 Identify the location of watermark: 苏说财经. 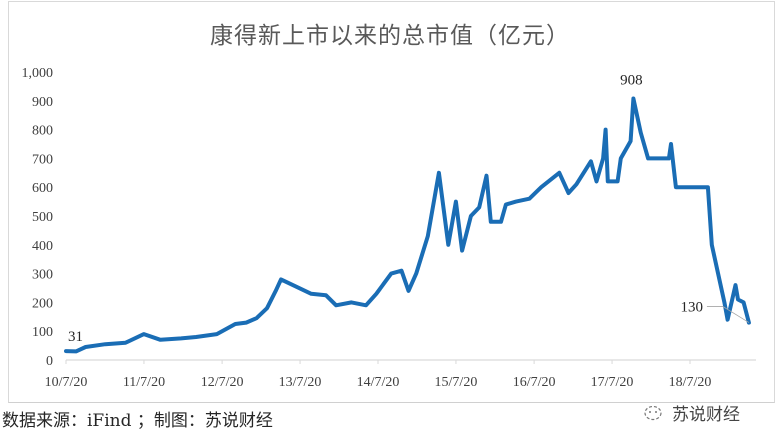
(691, 412).